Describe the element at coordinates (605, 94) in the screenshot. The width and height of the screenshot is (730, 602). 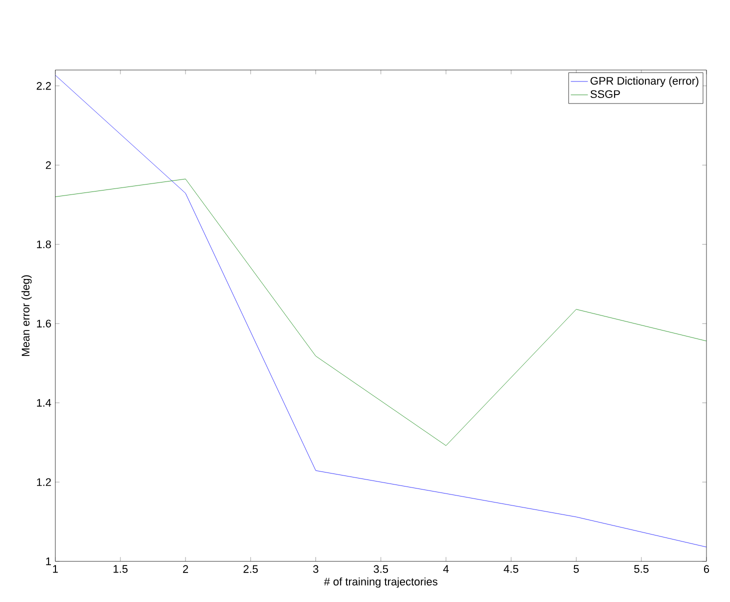
I see `legend-label: SSGP` at that location.